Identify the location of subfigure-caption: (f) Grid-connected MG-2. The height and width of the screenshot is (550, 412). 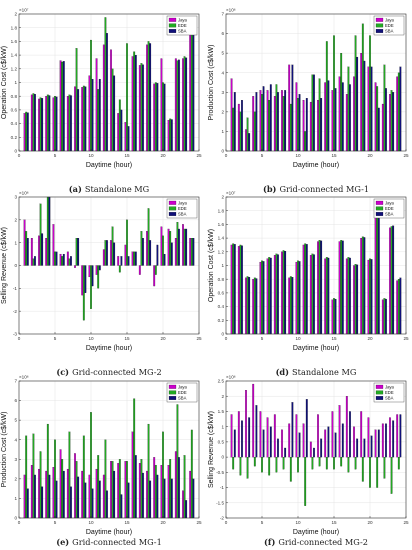
(316, 542).